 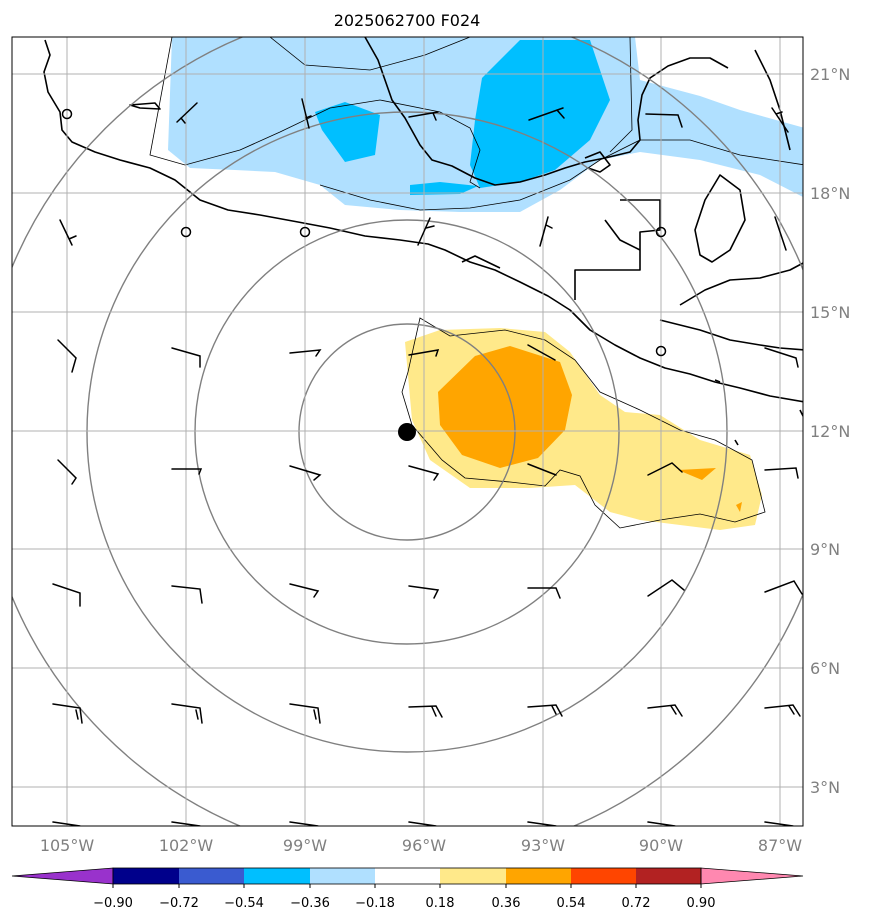 What do you see at coordinates (830, 193) in the screenshot?
I see `lat-label: 18°N` at bounding box center [830, 193].